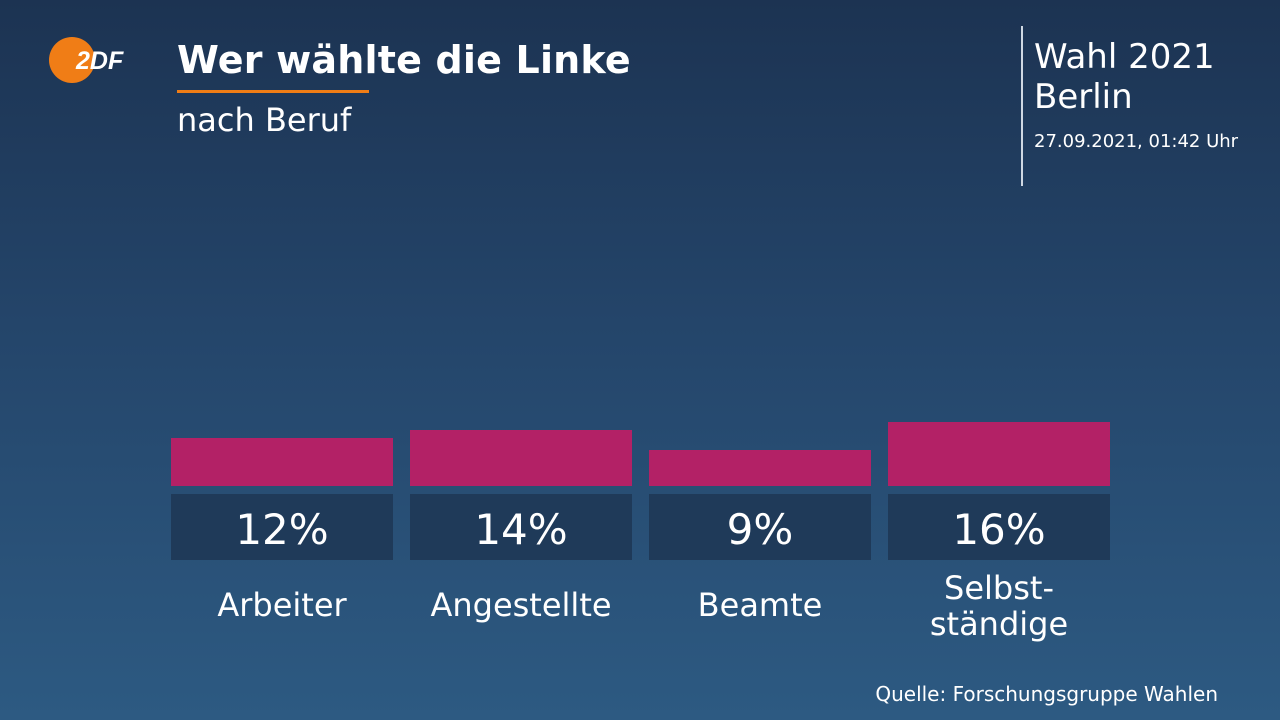 The image size is (1280, 720). What do you see at coordinates (521, 605) in the screenshot?
I see `category-label-1: Angestellte` at bounding box center [521, 605].